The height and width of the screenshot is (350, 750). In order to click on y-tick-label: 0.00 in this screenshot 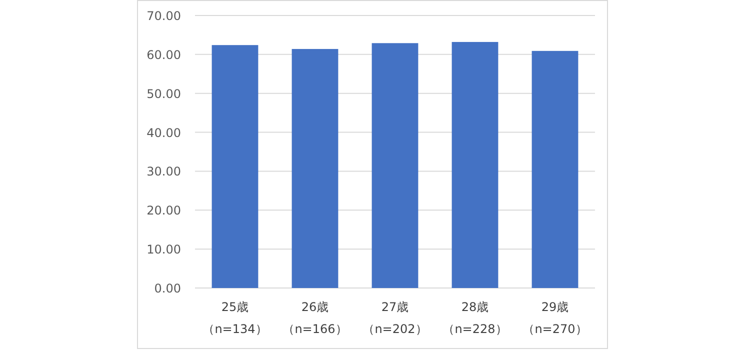, I will do `click(167, 289)`.